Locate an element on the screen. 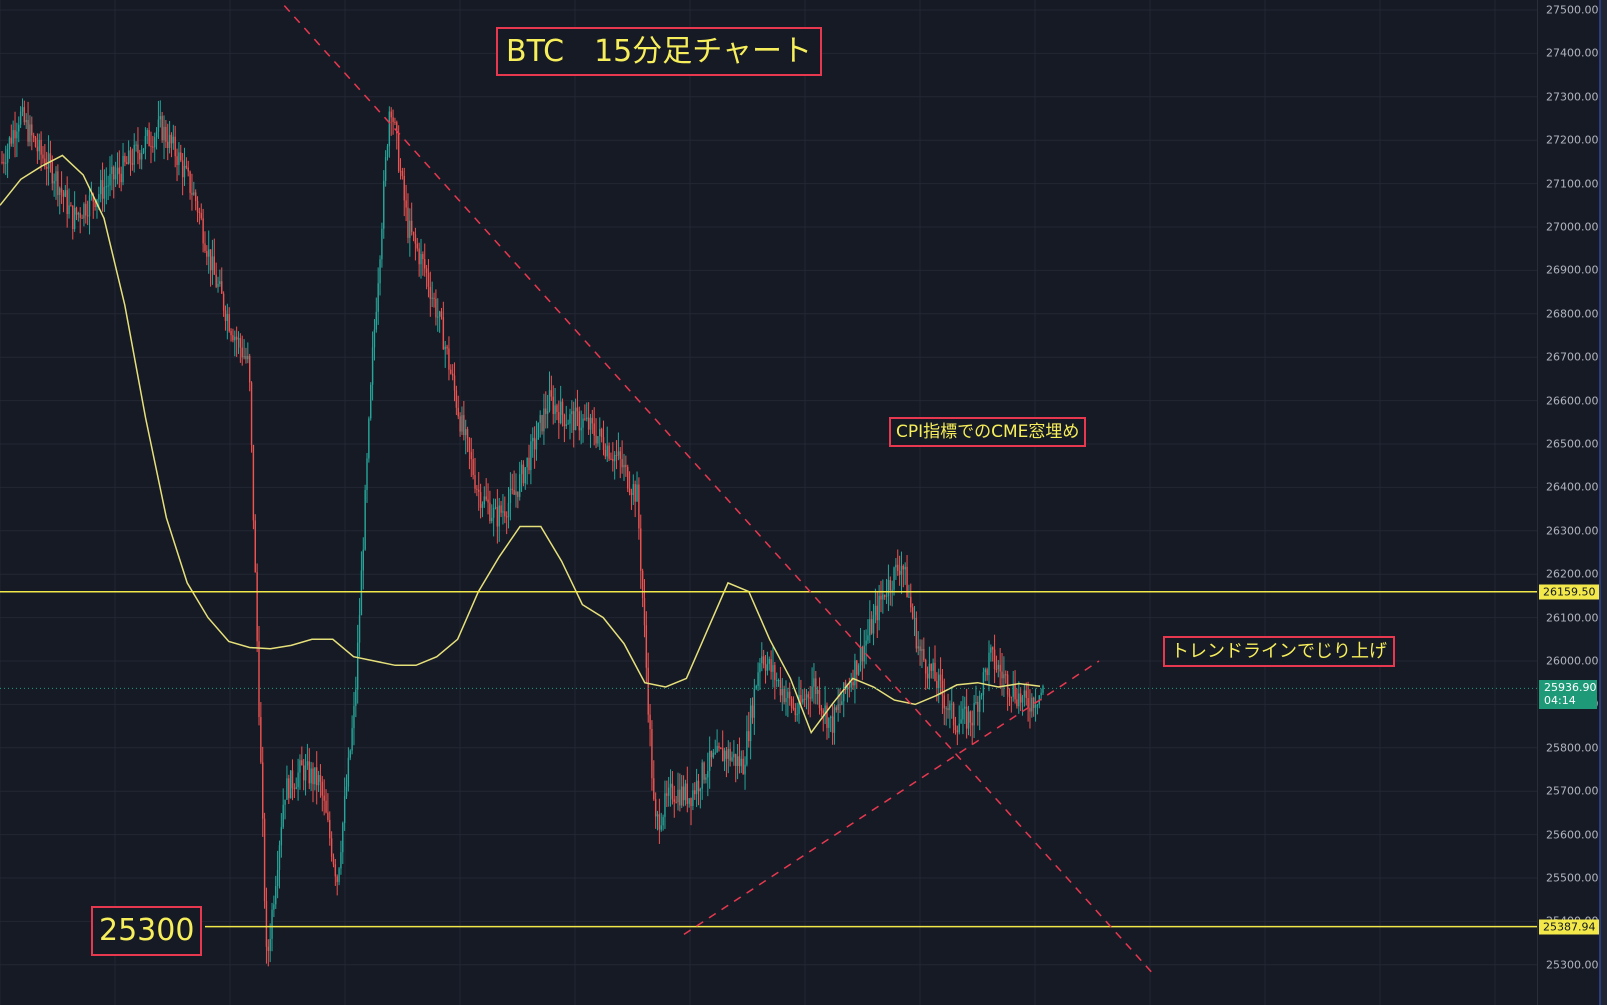  price-tick-label: 25600.00 is located at coordinates (1572, 835).